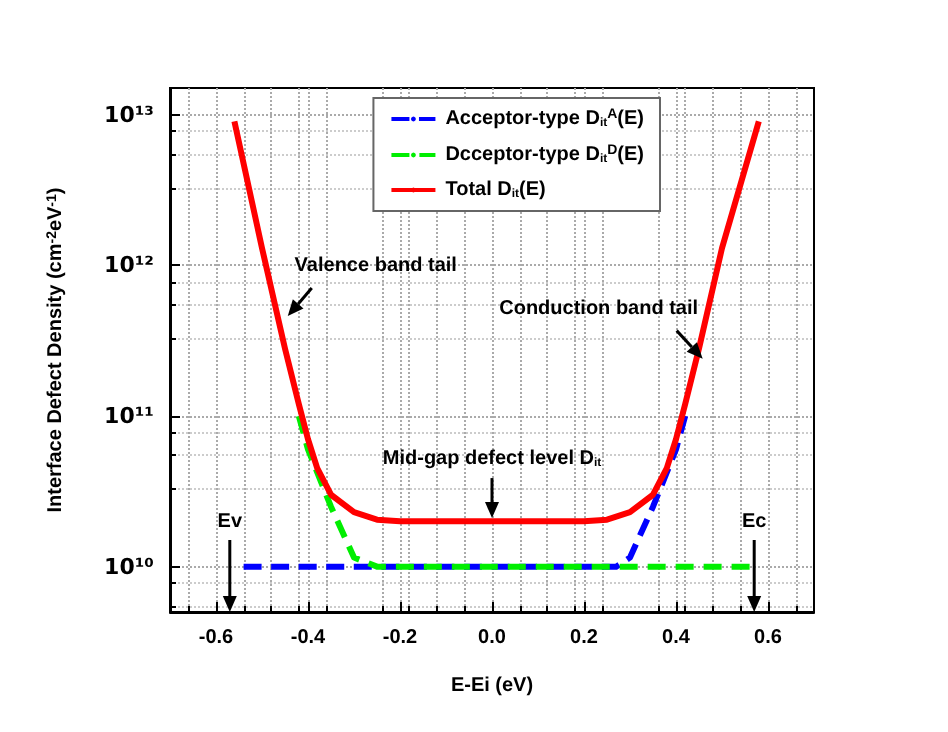  What do you see at coordinates (492, 686) in the screenshot?
I see `x-axis-title: E-Ei (eV)` at bounding box center [492, 686].